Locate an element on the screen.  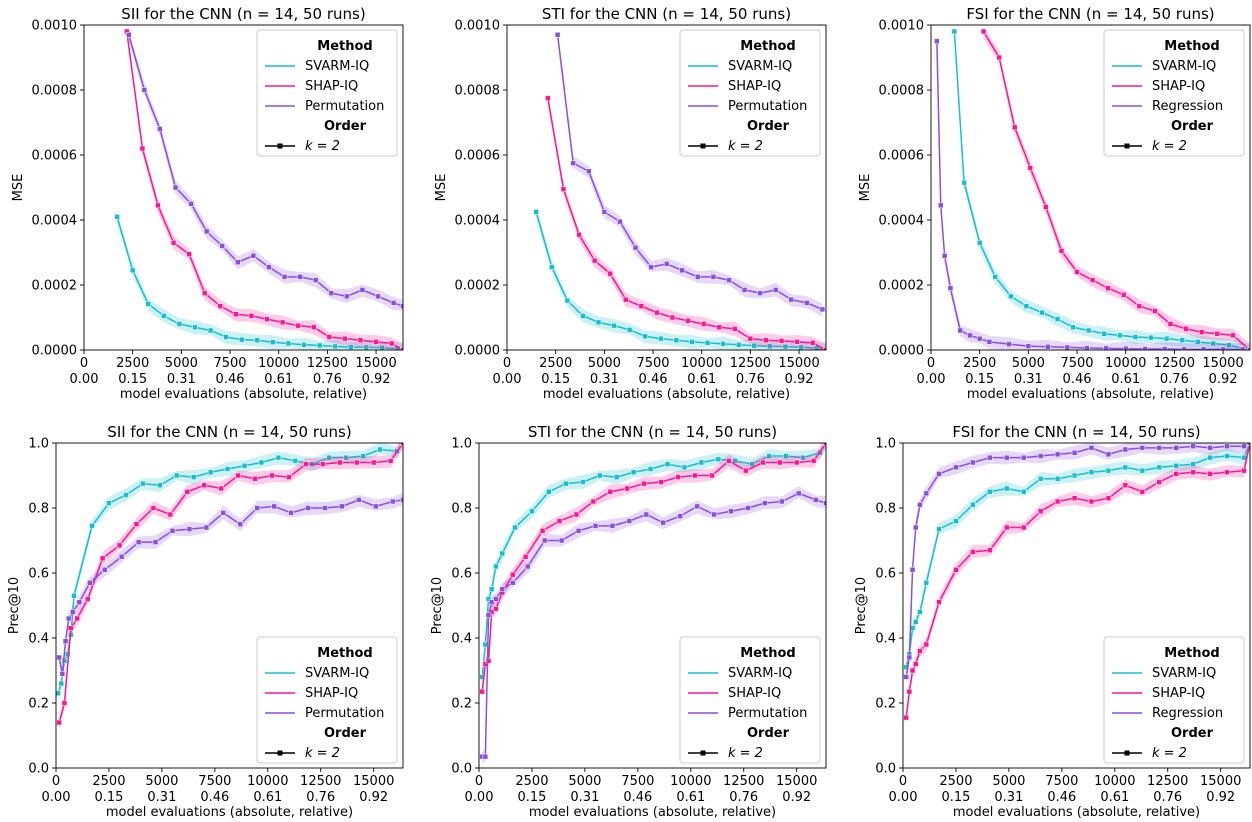
legend-order-marker is located at coordinates (1127, 753).